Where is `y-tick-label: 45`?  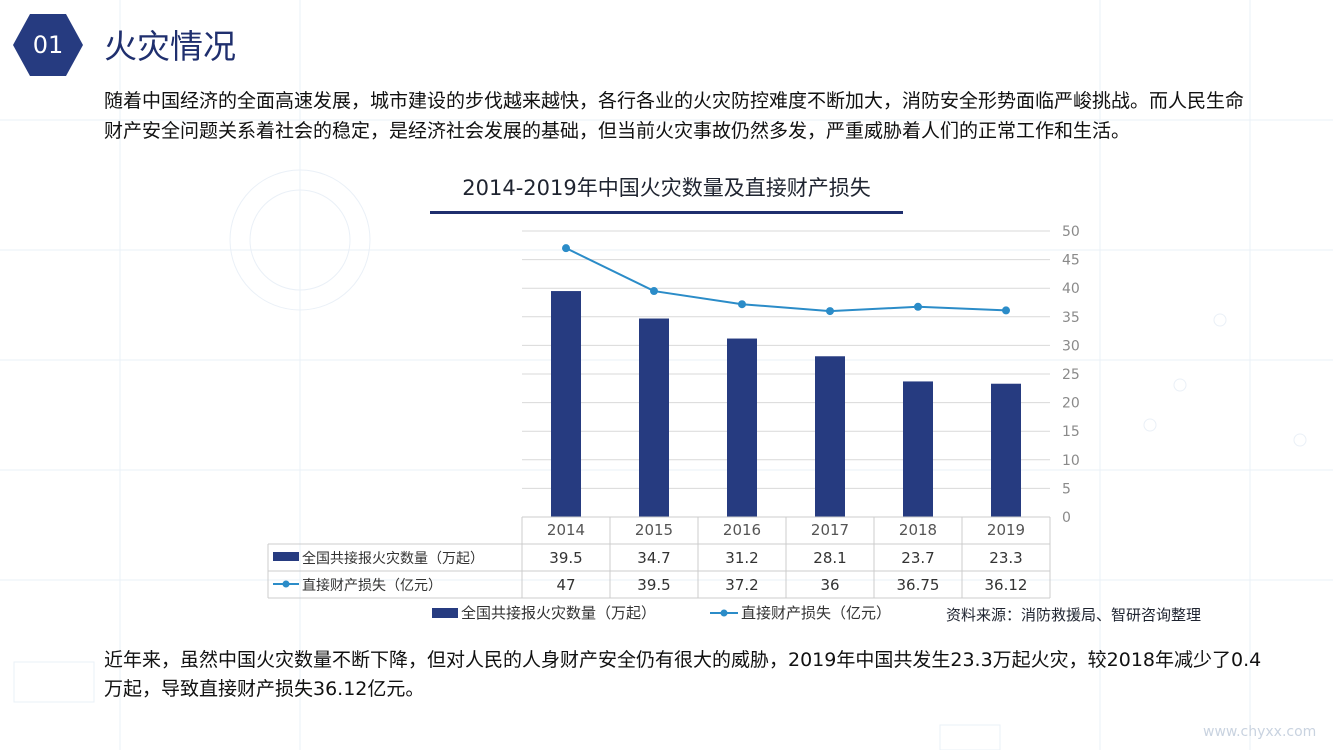 y-tick-label: 45 is located at coordinates (1071, 261).